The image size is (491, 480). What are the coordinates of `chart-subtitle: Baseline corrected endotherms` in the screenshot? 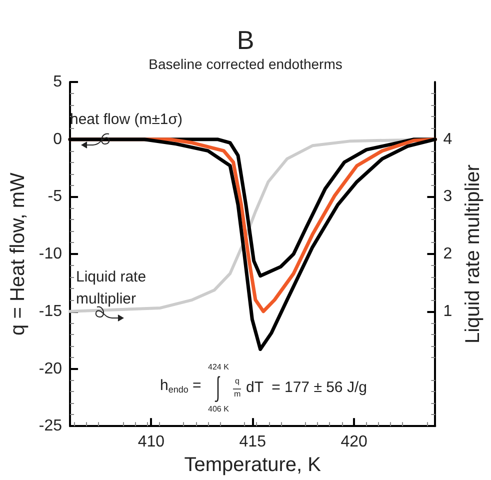 It's located at (245, 64).